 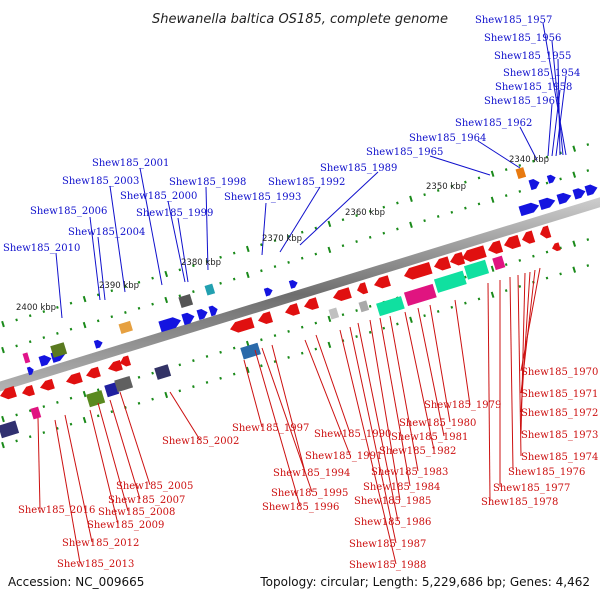 I want to click on gene-label: Shew185_1988, so click(x=387, y=565).